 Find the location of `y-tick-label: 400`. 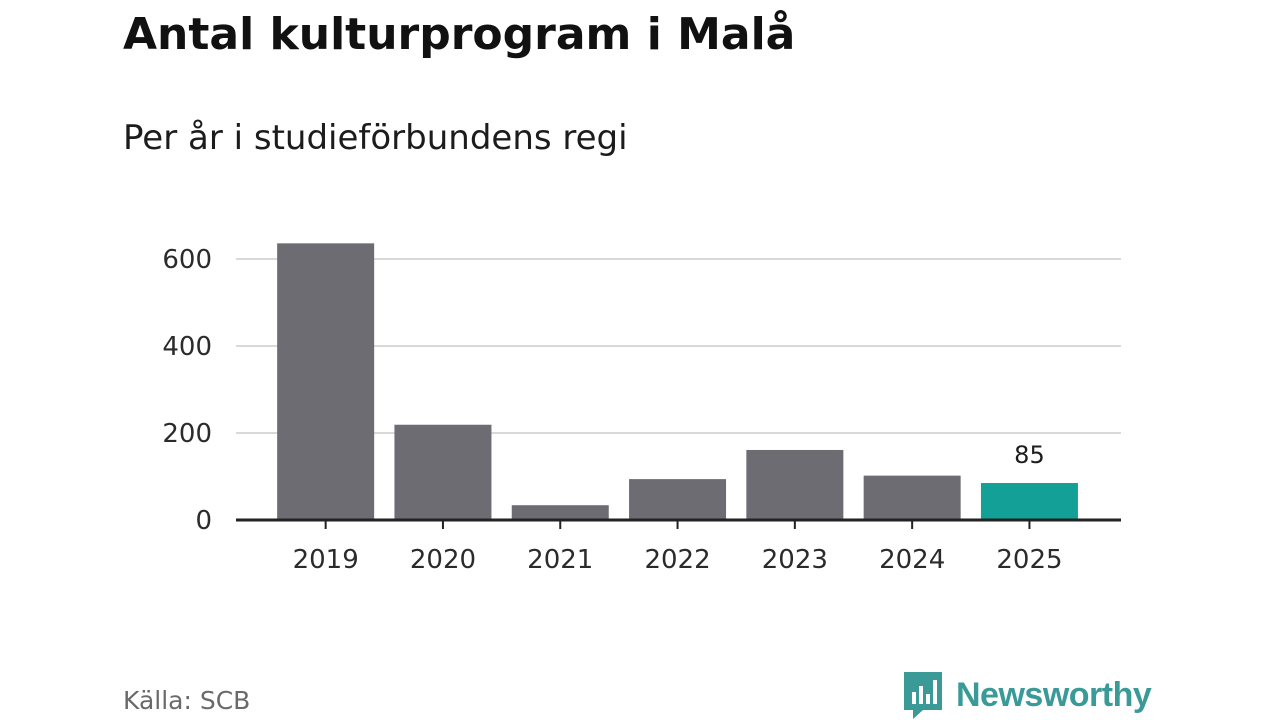

y-tick-label: 400 is located at coordinates (187, 347).